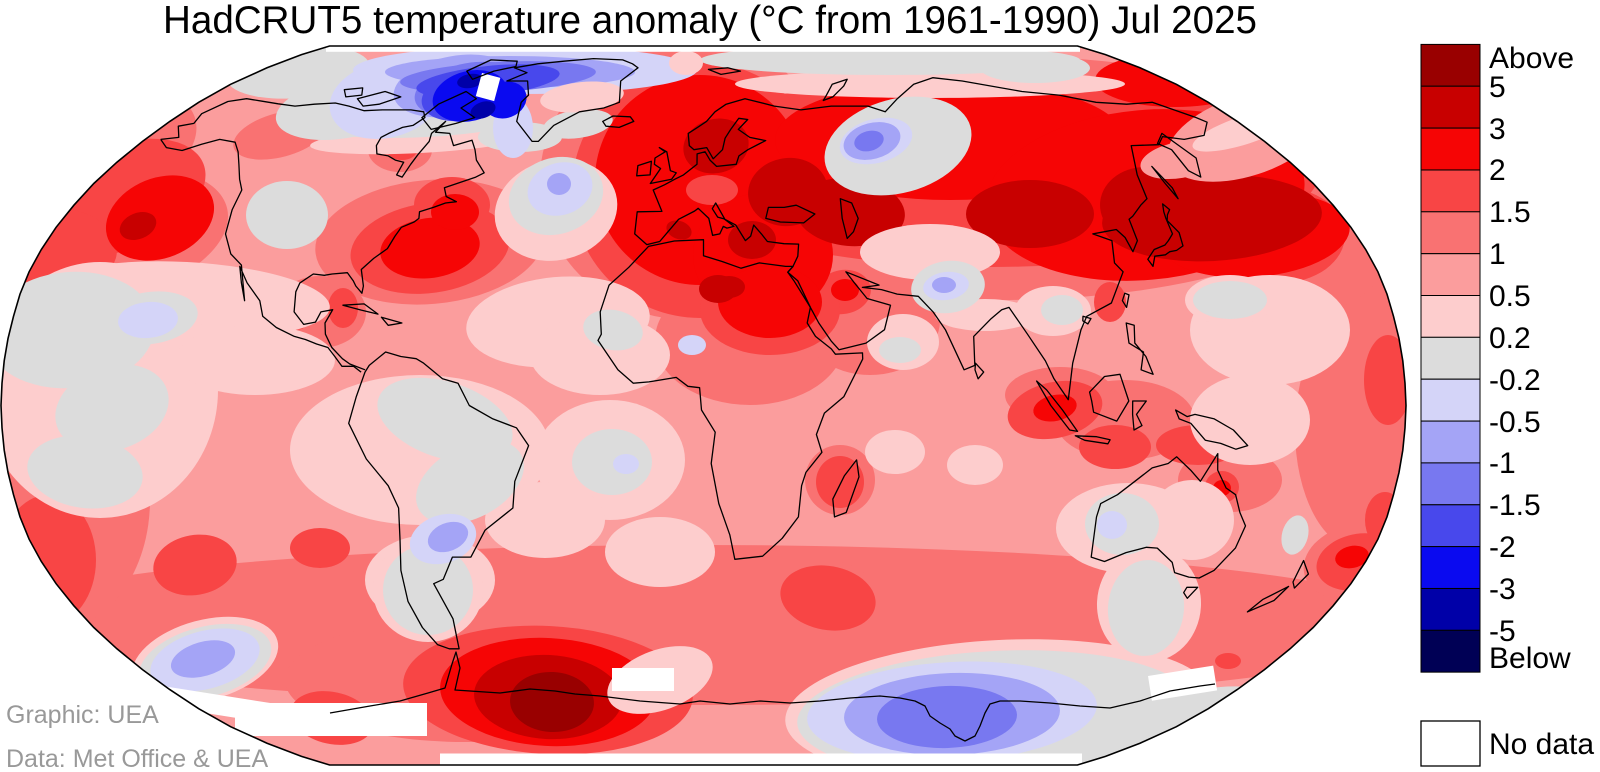 This screenshot has height=772, width=1600. What do you see at coordinates (1541, 744) in the screenshot?
I see `svg-text: No data` at bounding box center [1541, 744].